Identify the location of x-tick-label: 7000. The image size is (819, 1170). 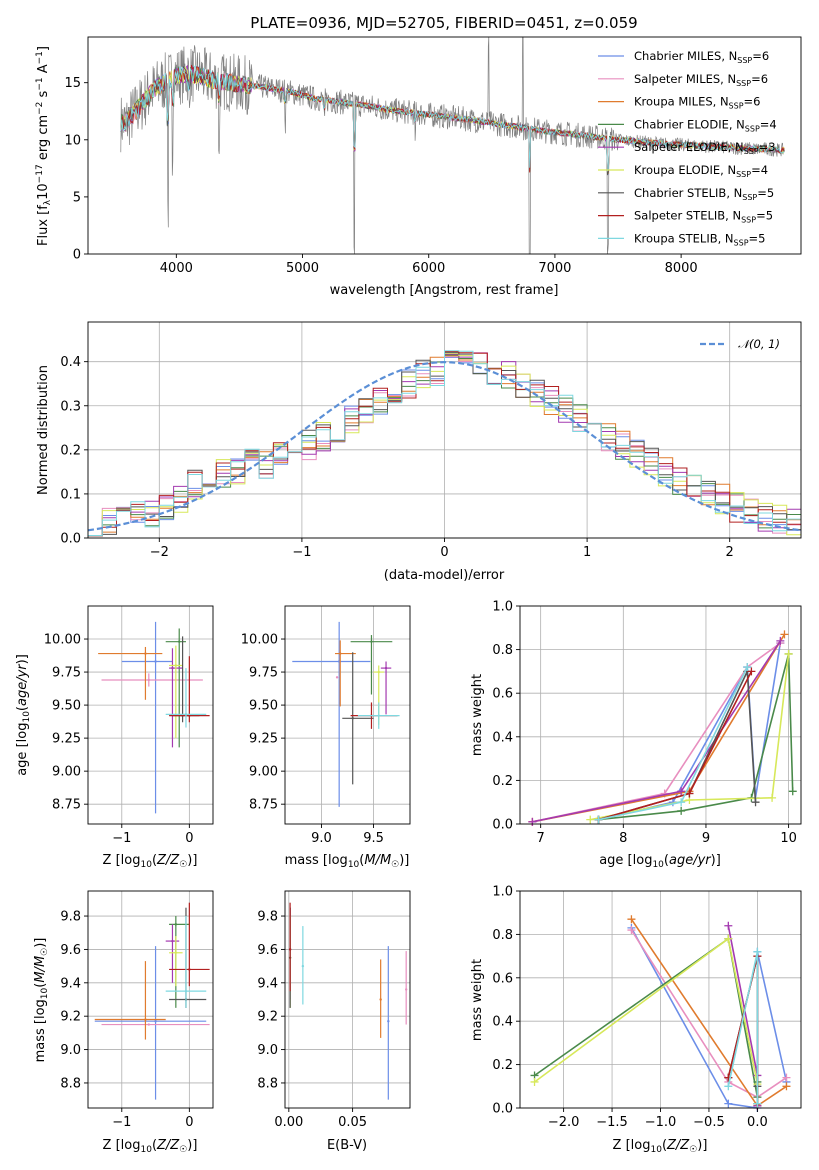
(554, 268).